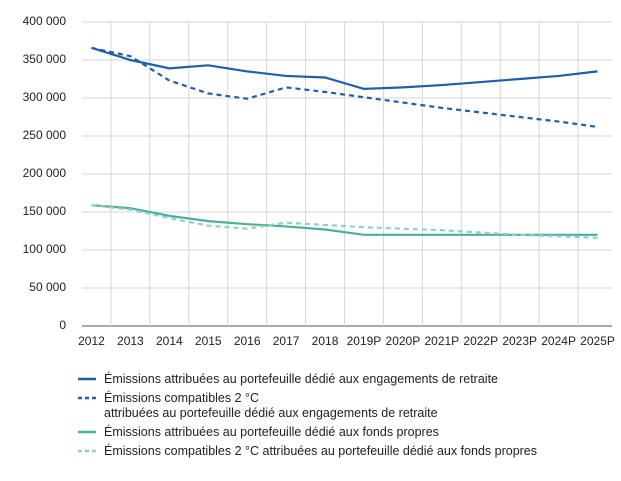 The height and width of the screenshot is (481, 621). What do you see at coordinates (45, 97) in the screenshot?
I see `y-tick-label: 300 000` at bounding box center [45, 97].